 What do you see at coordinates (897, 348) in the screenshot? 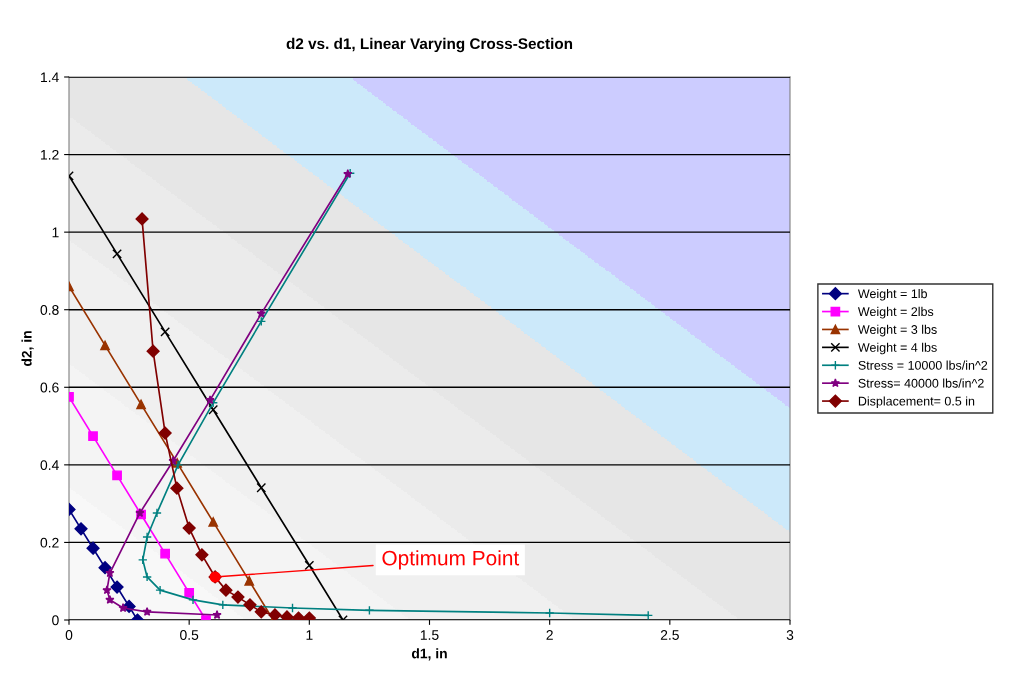
I see `legend-label: Weight = 4 lbs` at bounding box center [897, 348].